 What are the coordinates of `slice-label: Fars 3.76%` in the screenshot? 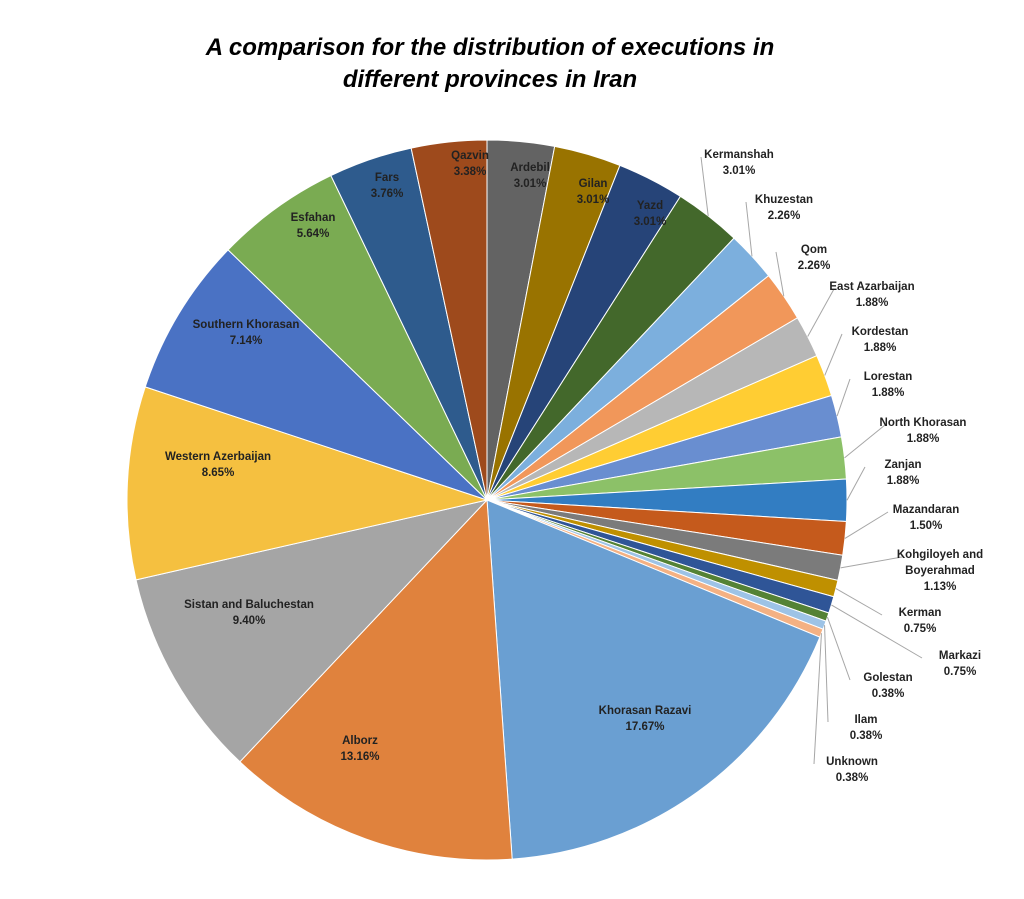 It's located at (387, 186).